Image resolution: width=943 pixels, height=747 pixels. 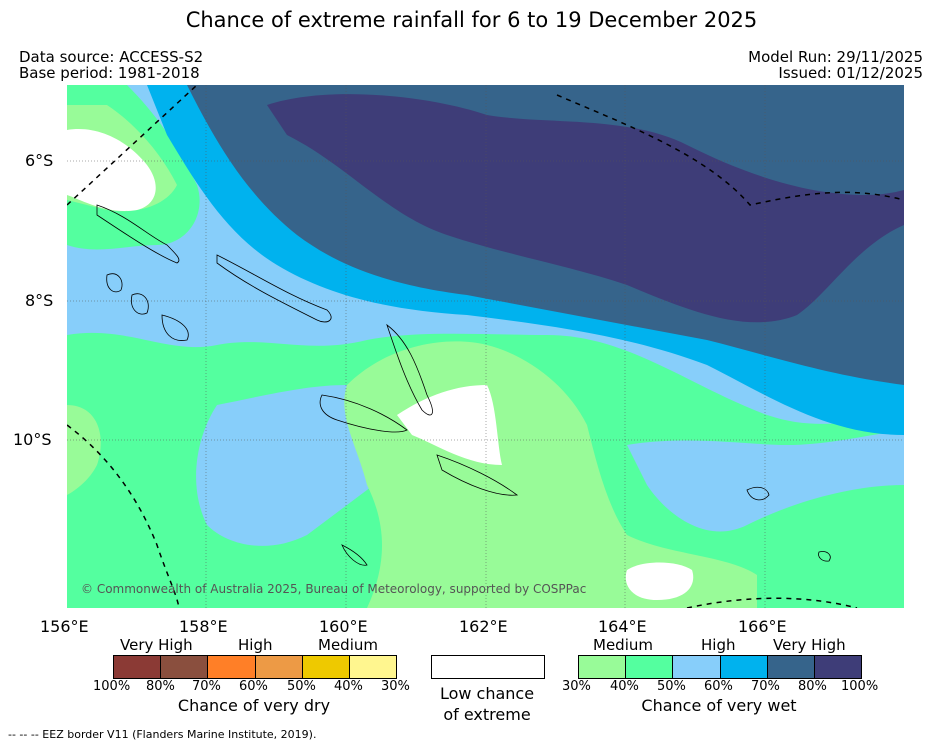 I want to click on model-run: Model Run: 29/11/2025, so click(x=835, y=57).